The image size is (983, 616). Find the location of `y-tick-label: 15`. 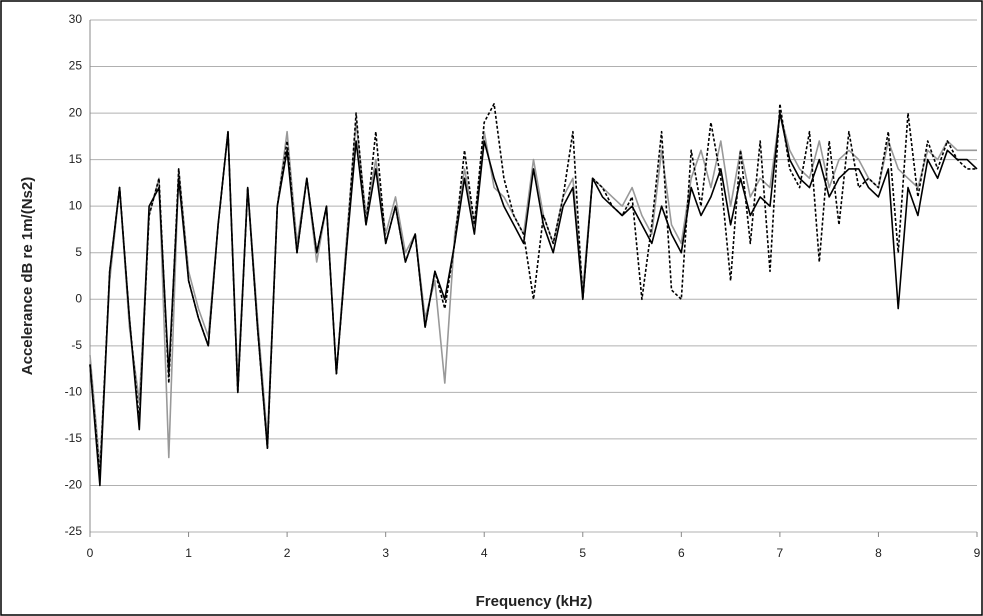

y-tick-label: 15 is located at coordinates (76, 159).